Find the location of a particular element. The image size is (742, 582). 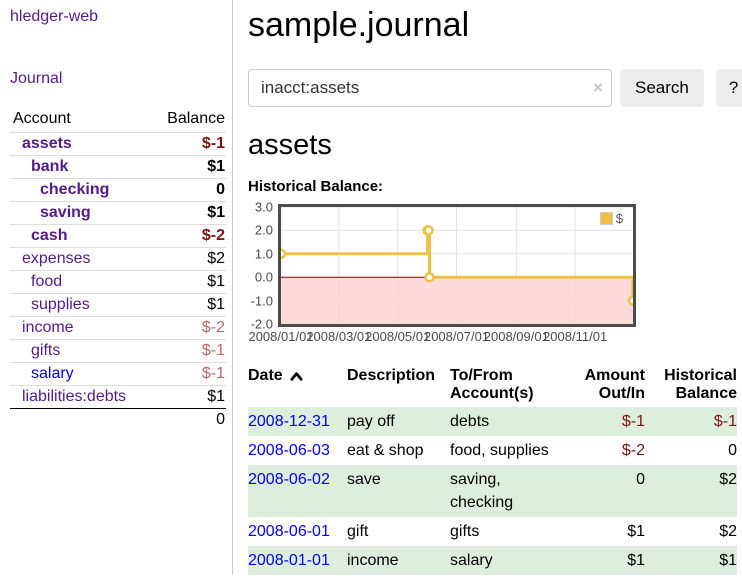

historical-balance-column-header: Historical Balance is located at coordinates (700, 384).